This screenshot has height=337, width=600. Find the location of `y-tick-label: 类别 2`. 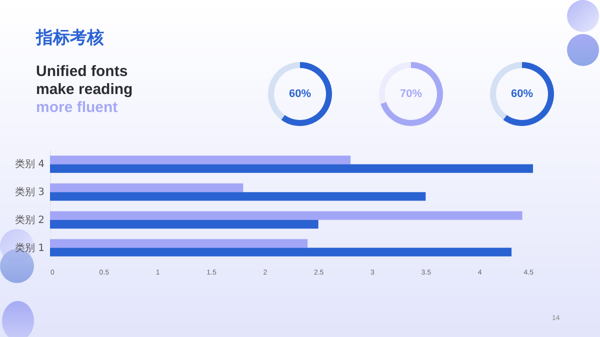

y-tick-label: 类别 2 is located at coordinates (29, 220).